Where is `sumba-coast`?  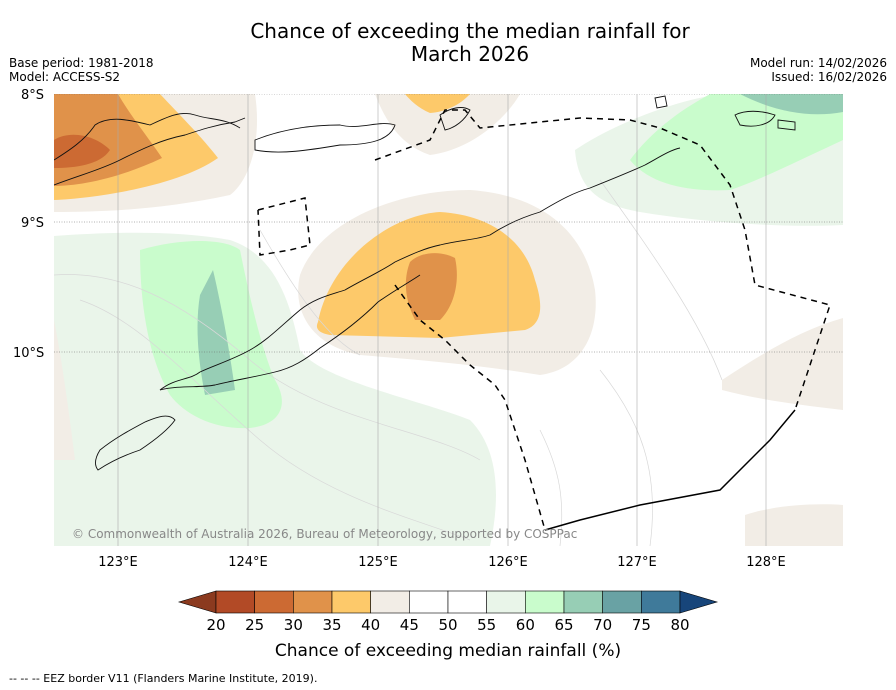
sumba-coast is located at coordinates (135, 443).